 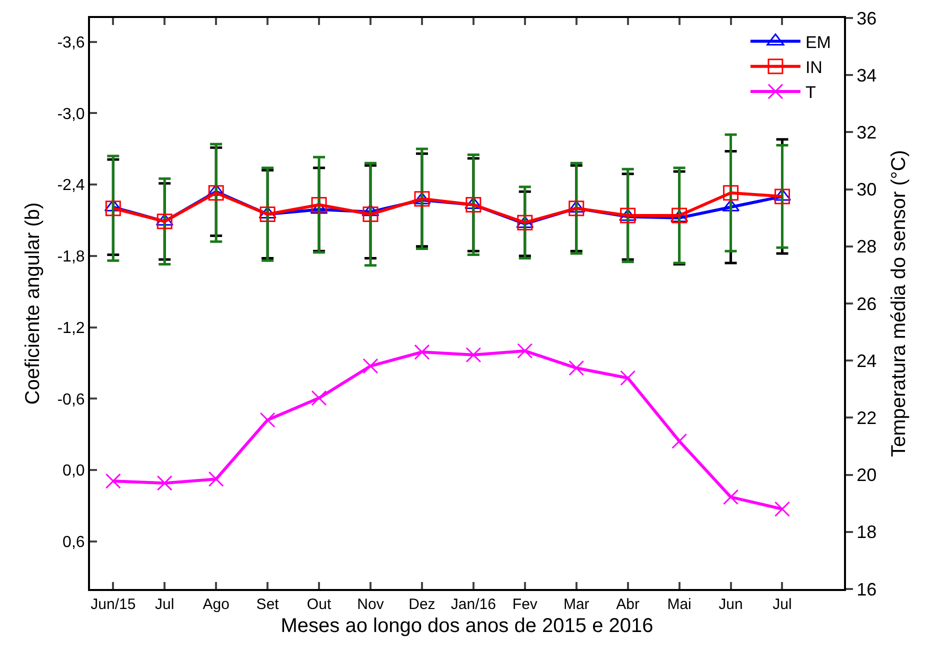 What do you see at coordinates (866, 589) in the screenshot?
I see `y2-tick-label: 16` at bounding box center [866, 589].